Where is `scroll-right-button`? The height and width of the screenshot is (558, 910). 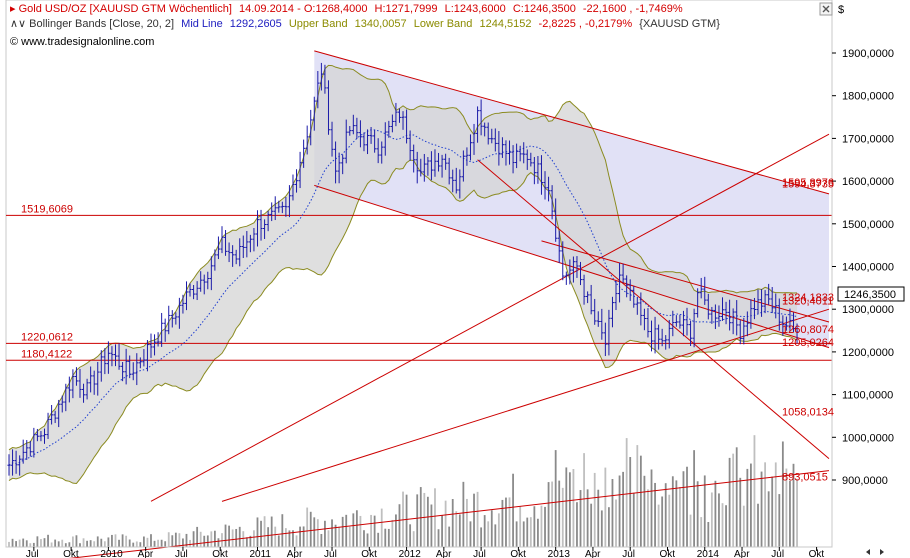
scroll-right-button is located at coordinates (882, 552).